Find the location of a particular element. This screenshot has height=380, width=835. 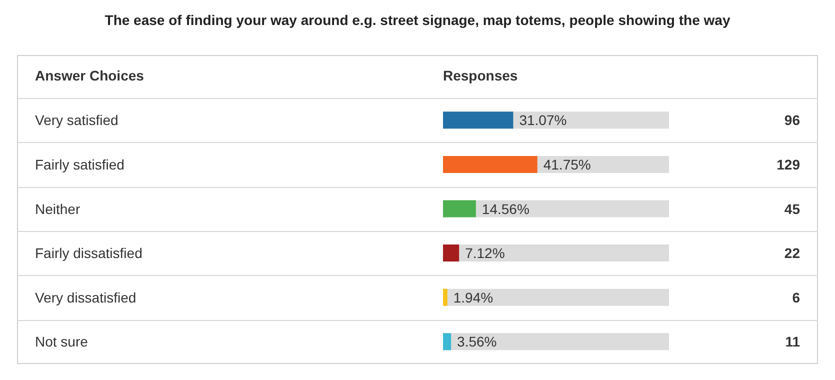

y-tick-label: Fairly satisfied is located at coordinates (79, 164).